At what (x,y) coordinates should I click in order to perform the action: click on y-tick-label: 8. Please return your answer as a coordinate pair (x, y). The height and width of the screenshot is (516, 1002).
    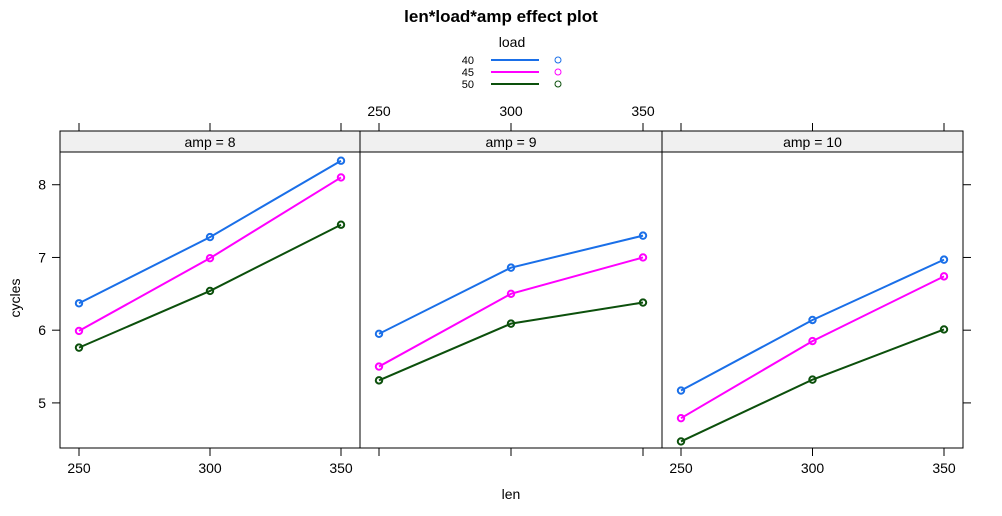
    Looking at the image, I should click on (42, 185).